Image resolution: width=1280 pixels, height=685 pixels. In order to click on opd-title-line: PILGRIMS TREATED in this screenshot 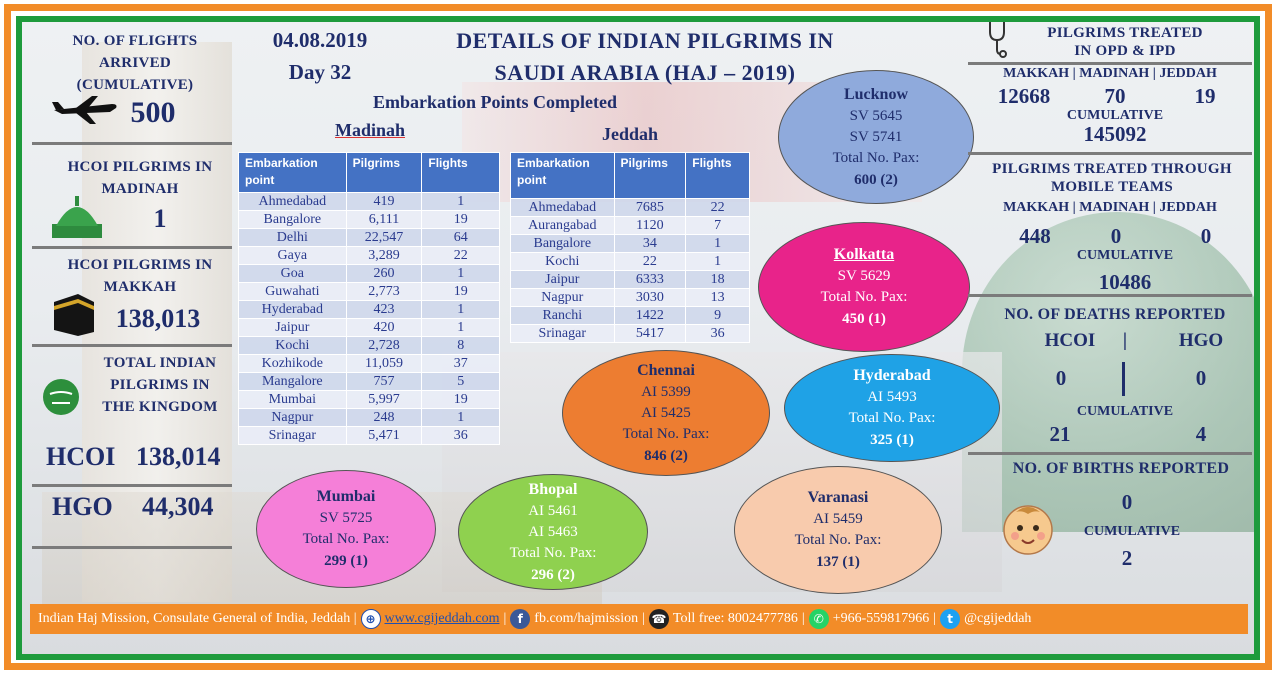, I will do `click(1125, 33)`.